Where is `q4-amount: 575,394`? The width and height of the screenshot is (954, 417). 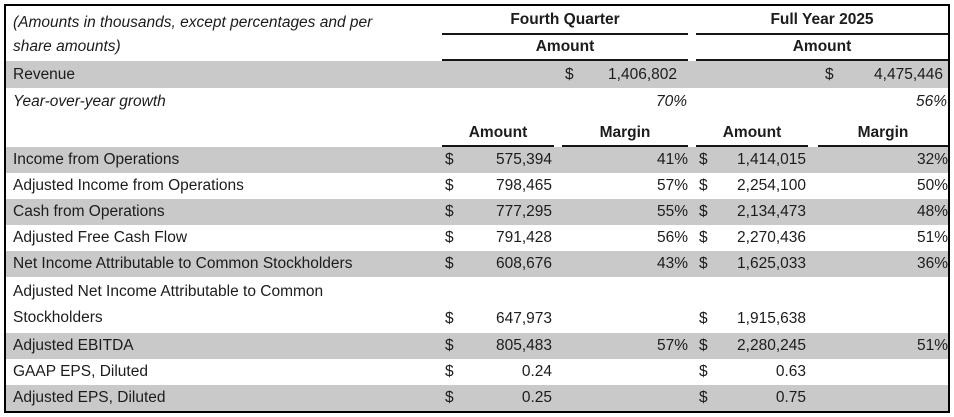
q4-amount: 575,394 is located at coordinates (523, 159).